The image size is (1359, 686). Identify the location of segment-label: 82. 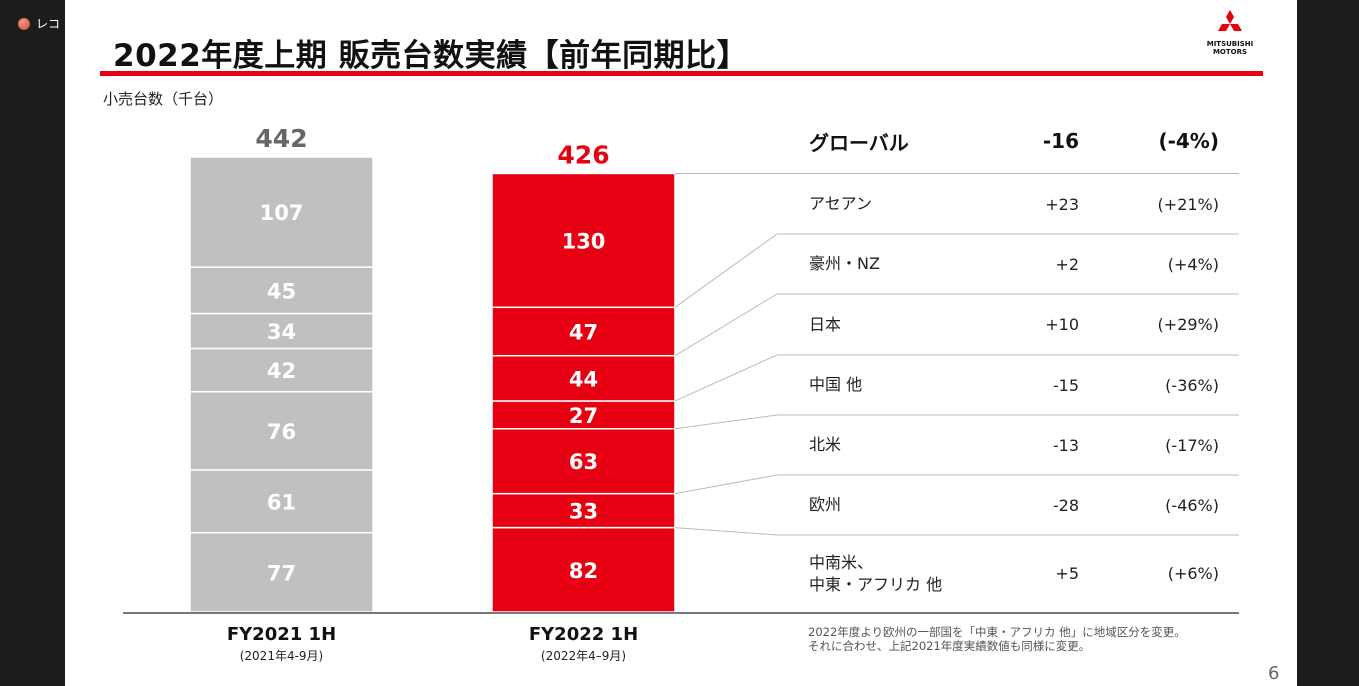
(583, 571).